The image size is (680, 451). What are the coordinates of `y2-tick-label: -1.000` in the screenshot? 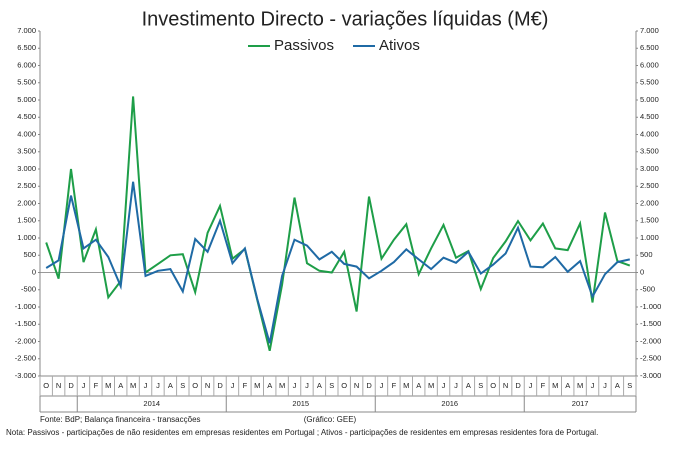 It's located at (650, 306).